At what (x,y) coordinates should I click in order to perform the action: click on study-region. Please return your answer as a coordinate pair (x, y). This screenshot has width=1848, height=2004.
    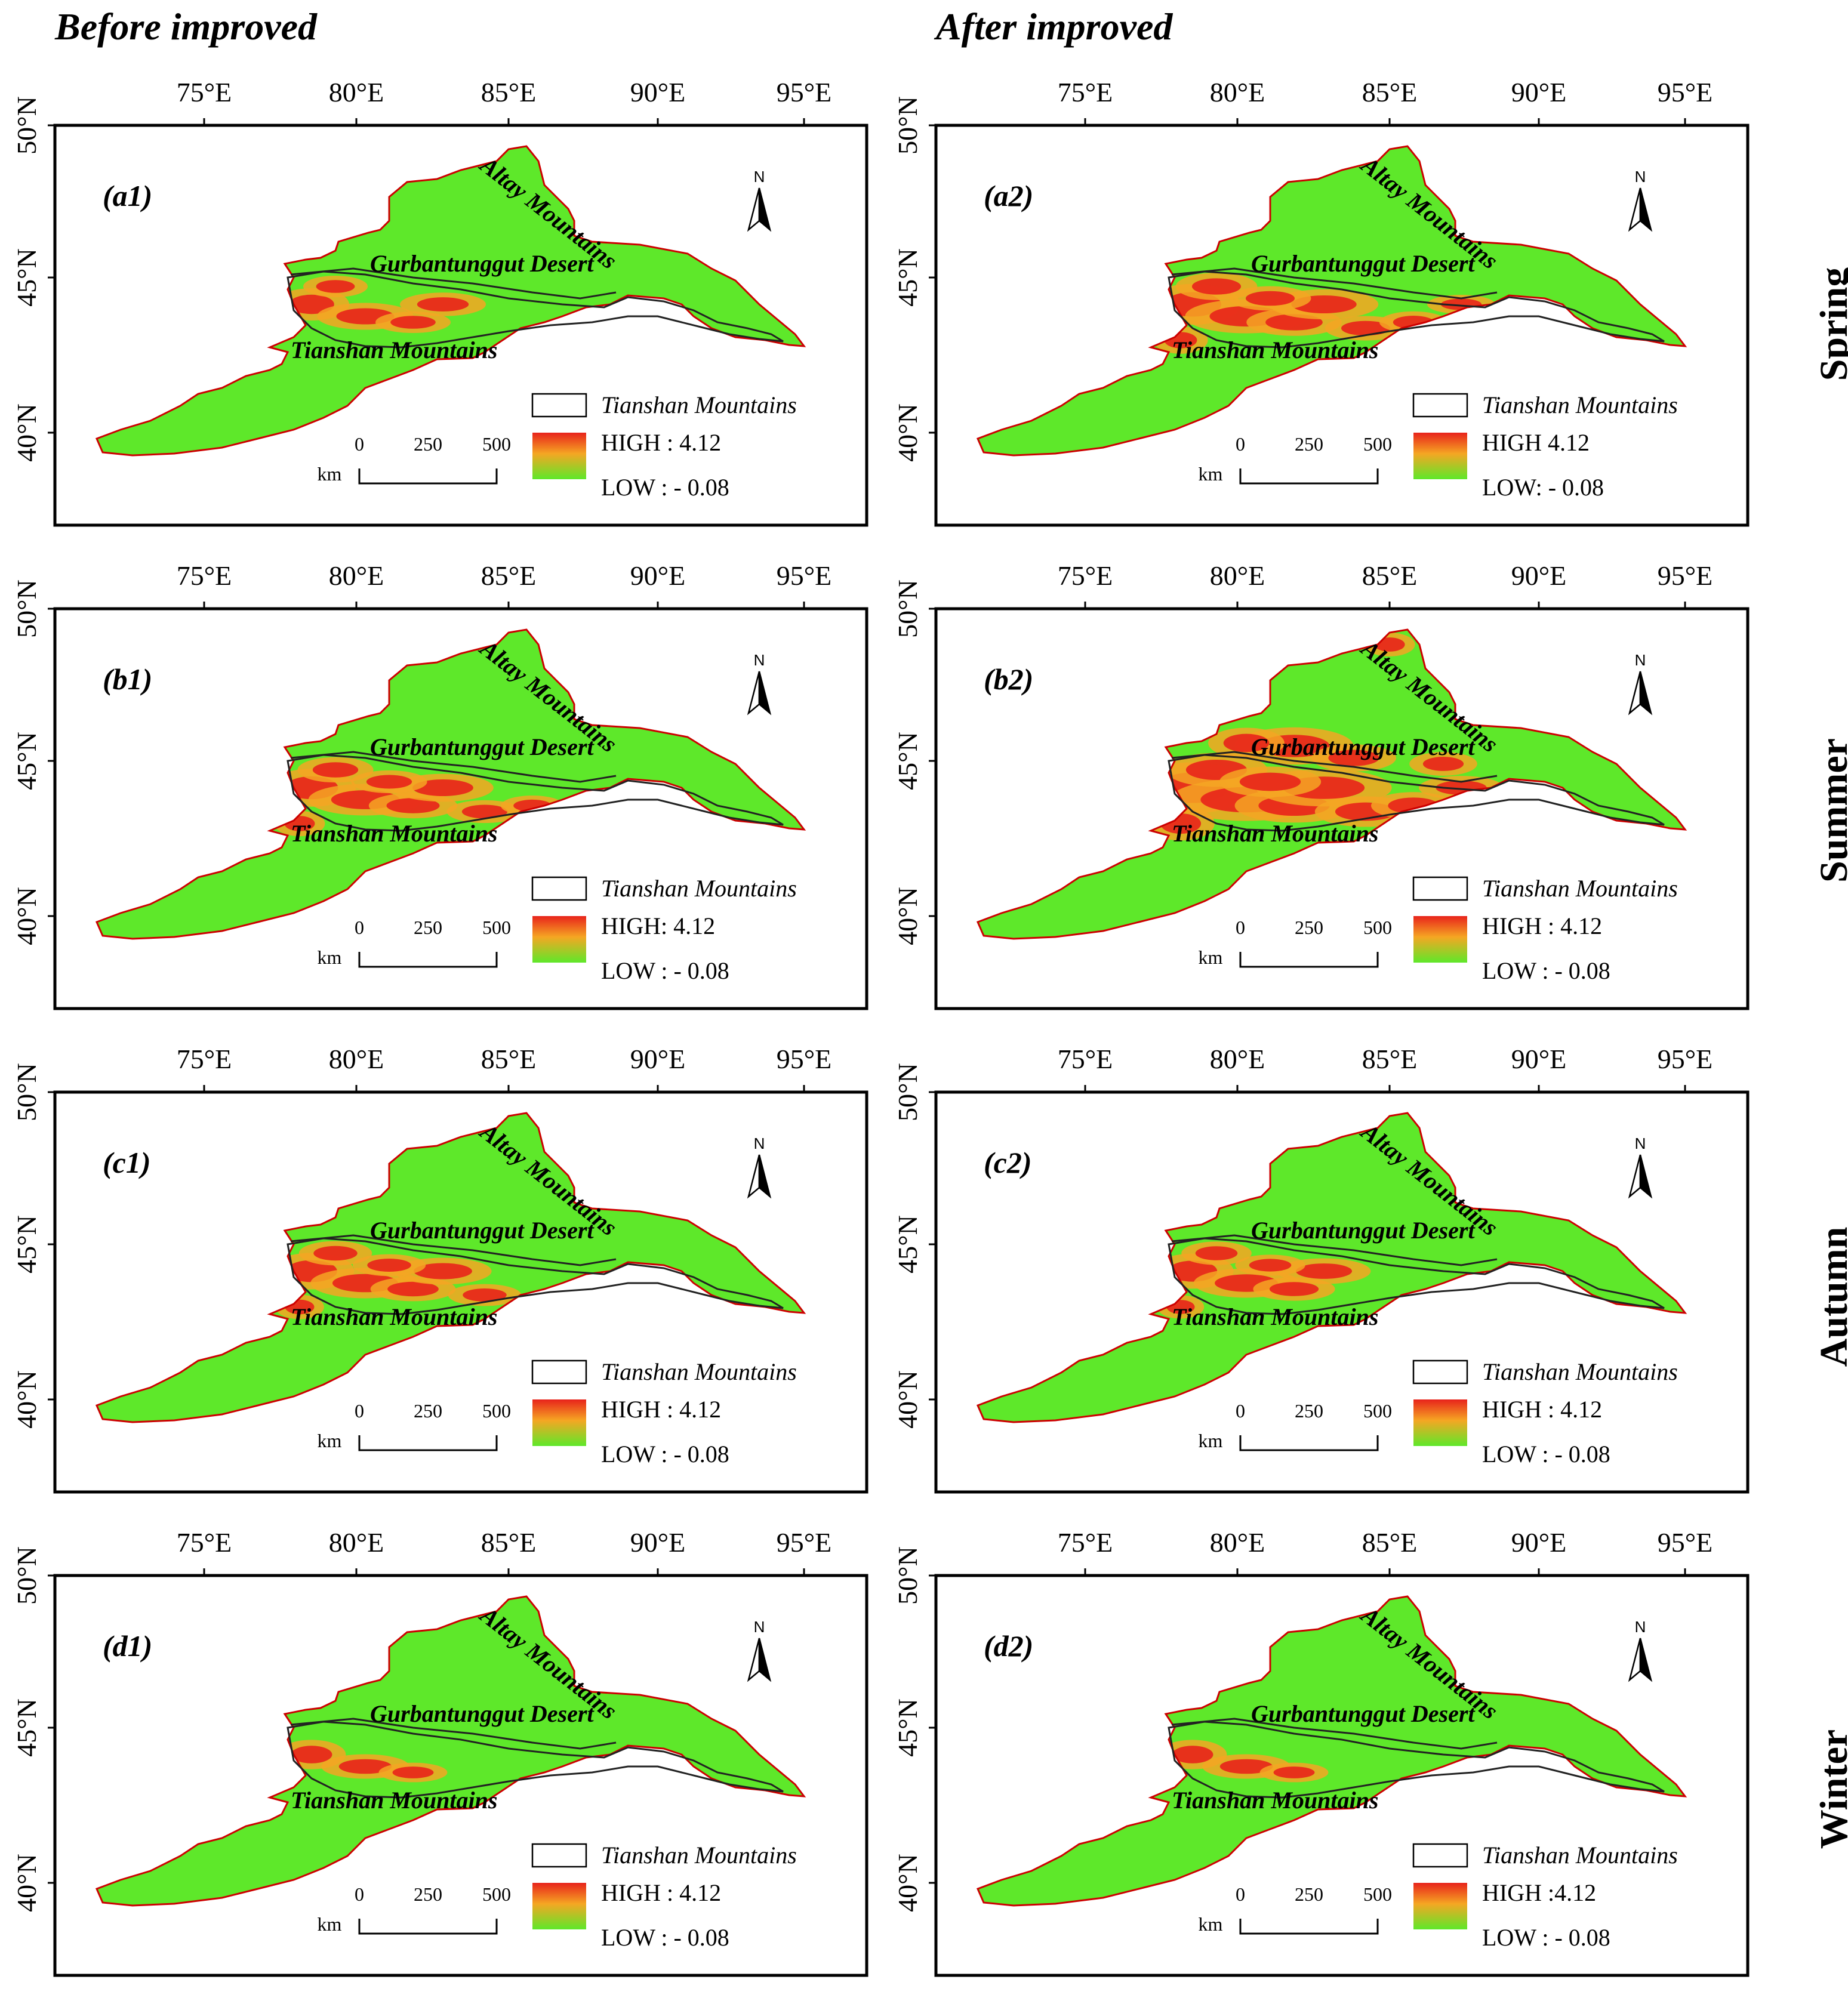
    Looking at the image, I should click on (1331, 1751).